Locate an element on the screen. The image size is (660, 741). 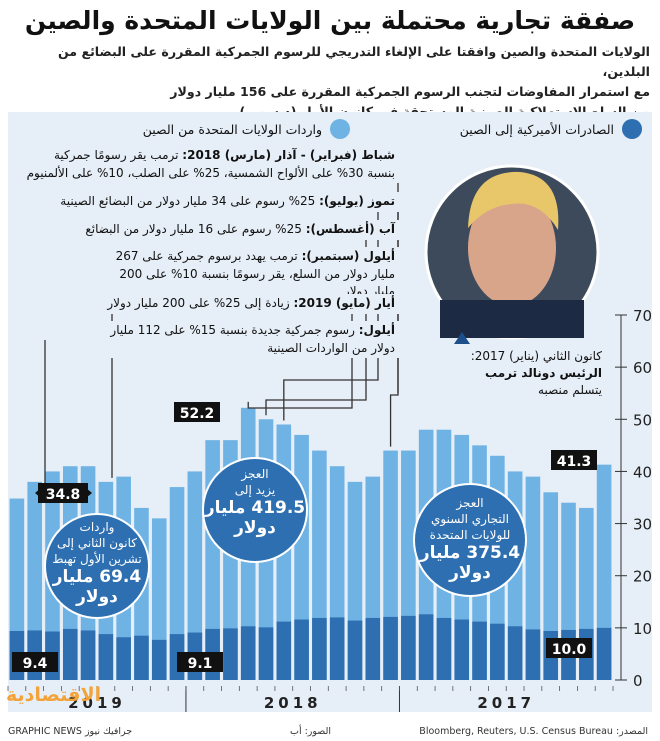
president-note: يتسلم منصبه is located at coordinates (570, 390).